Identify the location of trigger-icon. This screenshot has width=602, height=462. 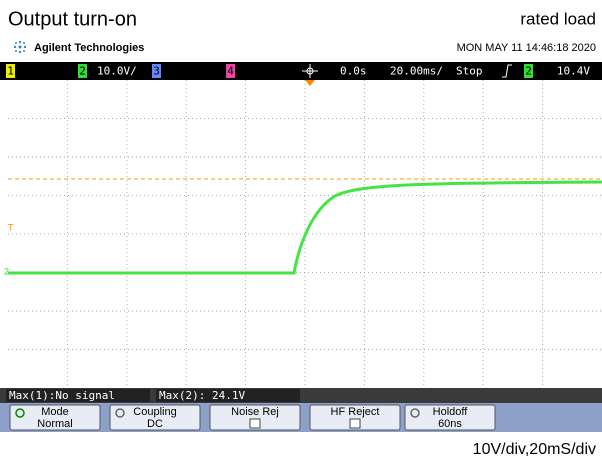
(310, 71).